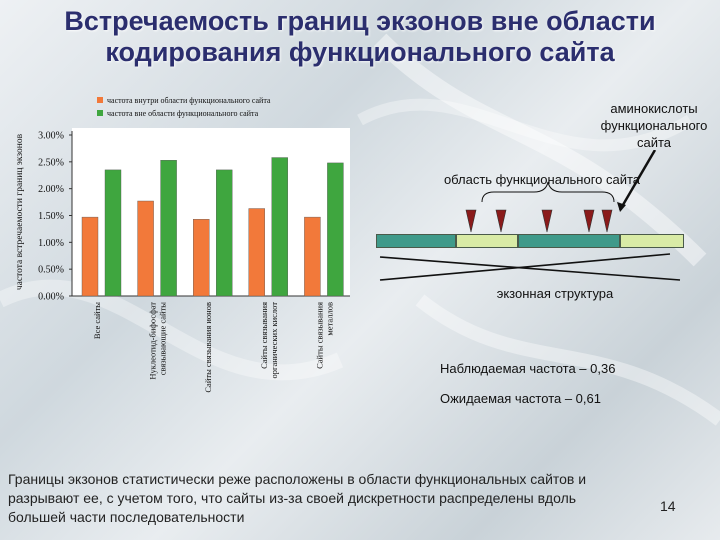 Image resolution: width=720 pixels, height=540 pixels. I want to click on x-tick-label: Сайты связывания ионов, so click(208, 347).